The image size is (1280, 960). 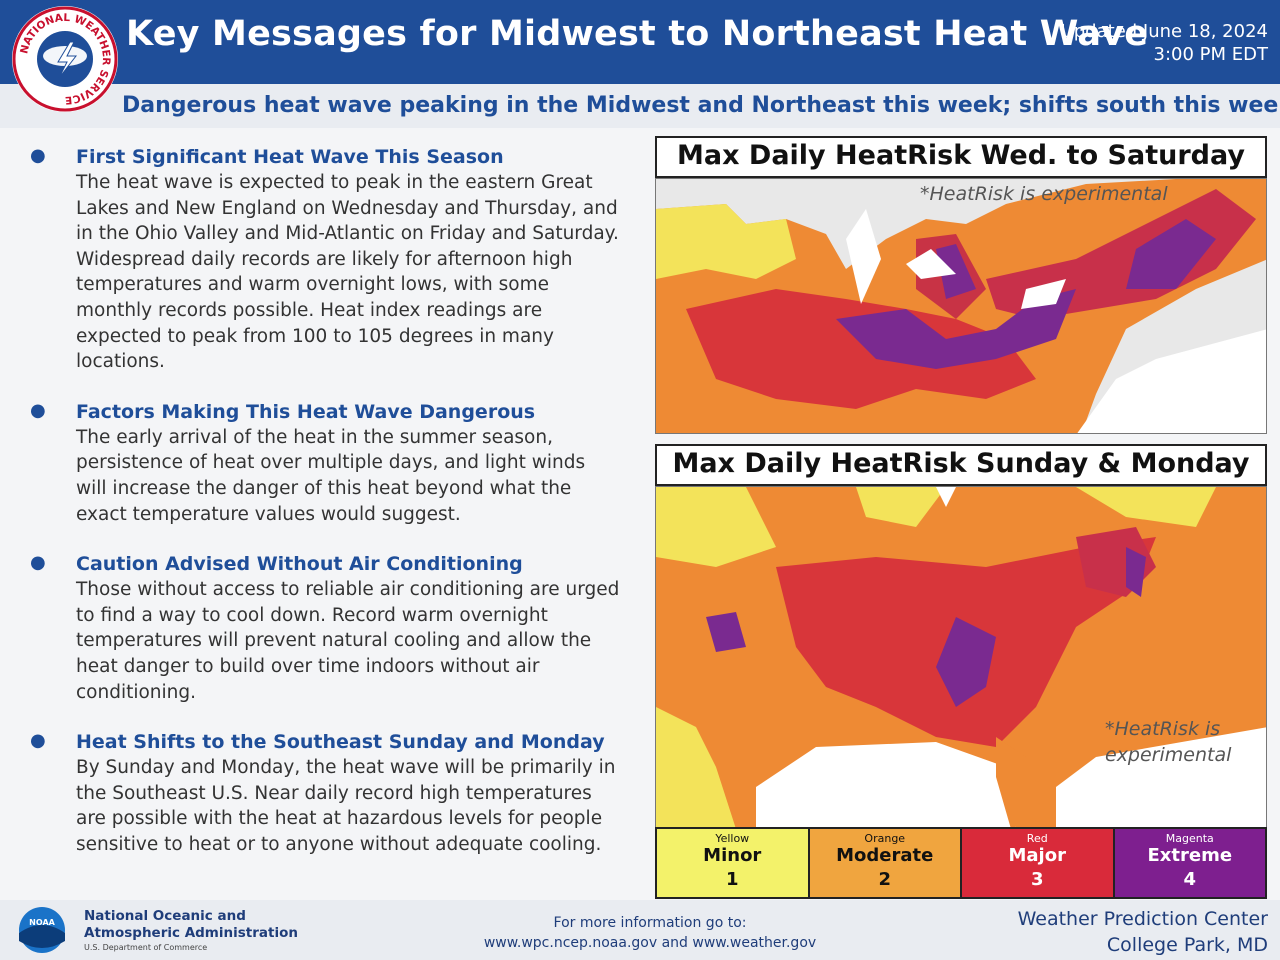 I want to click on map1-title: Max Daily HeatRisk Wed. to Saturday, so click(x=961, y=155).